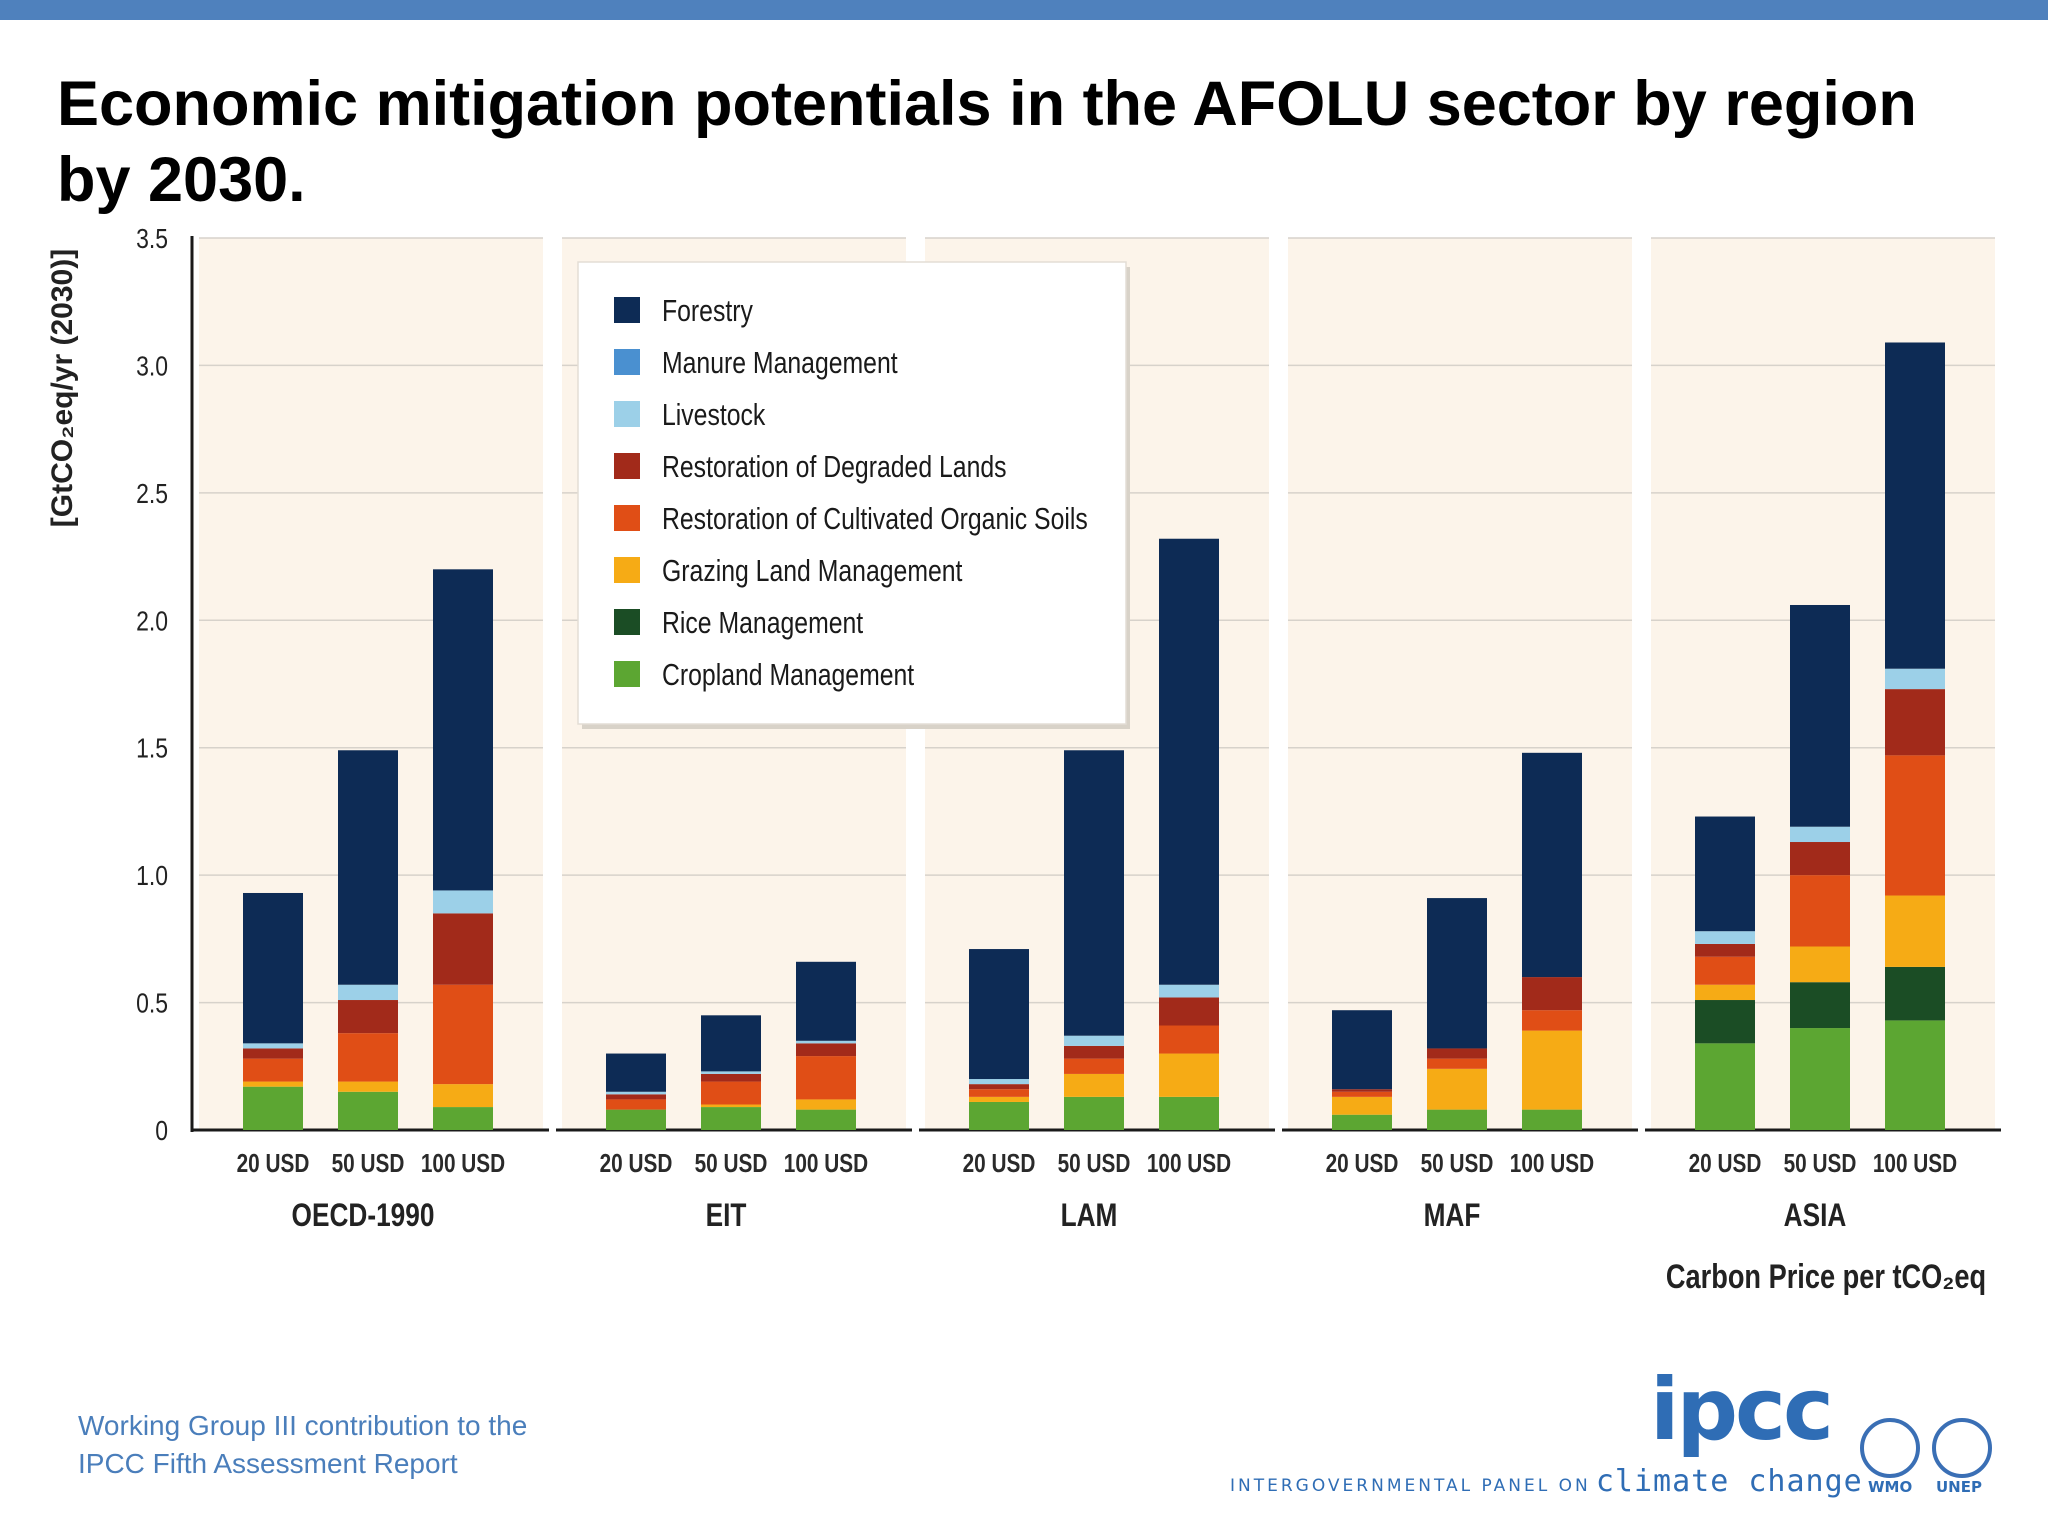  I want to click on legend-label: Restoration of Cultivated Organic Soils, so click(875, 518).